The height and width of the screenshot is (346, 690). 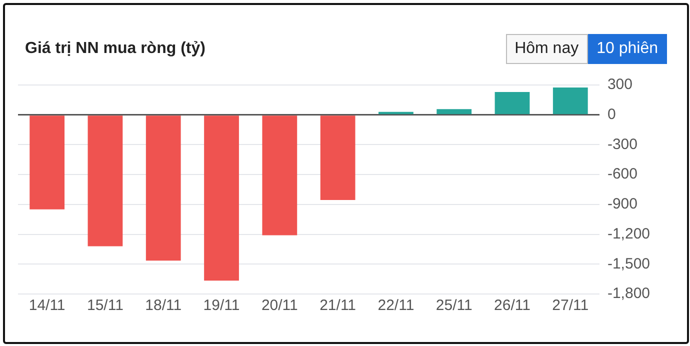 What do you see at coordinates (628, 263) in the screenshot?
I see `y-tick-label: -1,500` at bounding box center [628, 263].